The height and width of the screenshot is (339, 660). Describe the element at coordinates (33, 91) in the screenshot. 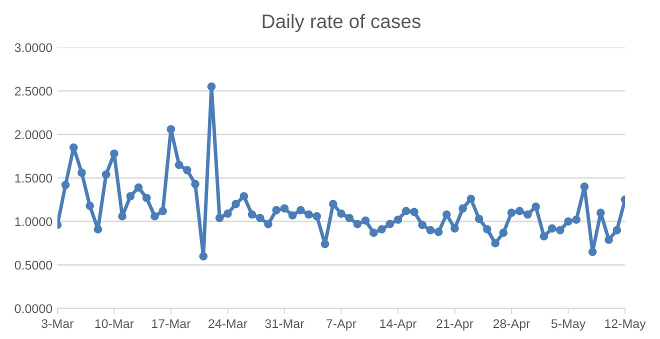

I see `y-tick-label: 2.5000` at that location.